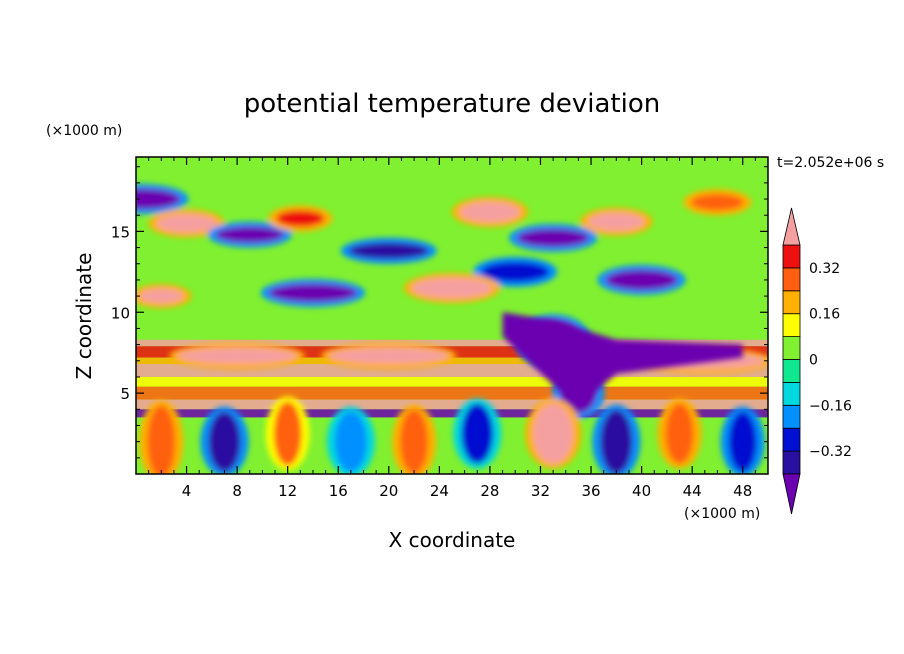 The width and height of the screenshot is (904, 654). Describe the element at coordinates (452, 104) in the screenshot. I see `chart-title: potential temperature deviation` at that location.